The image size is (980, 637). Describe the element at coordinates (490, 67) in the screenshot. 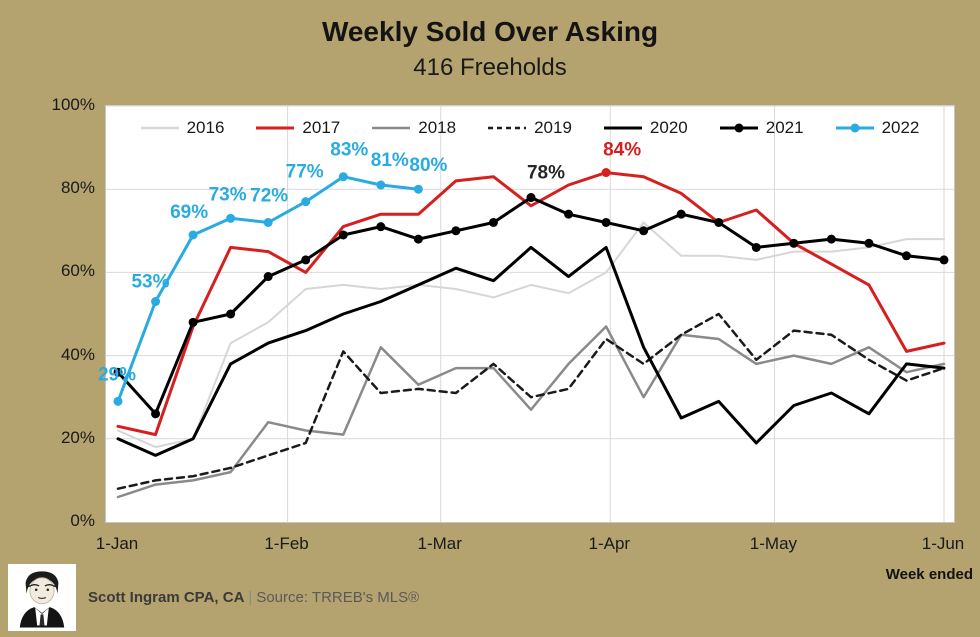

I see `chart-subtitle: 416 Freeholds` at that location.